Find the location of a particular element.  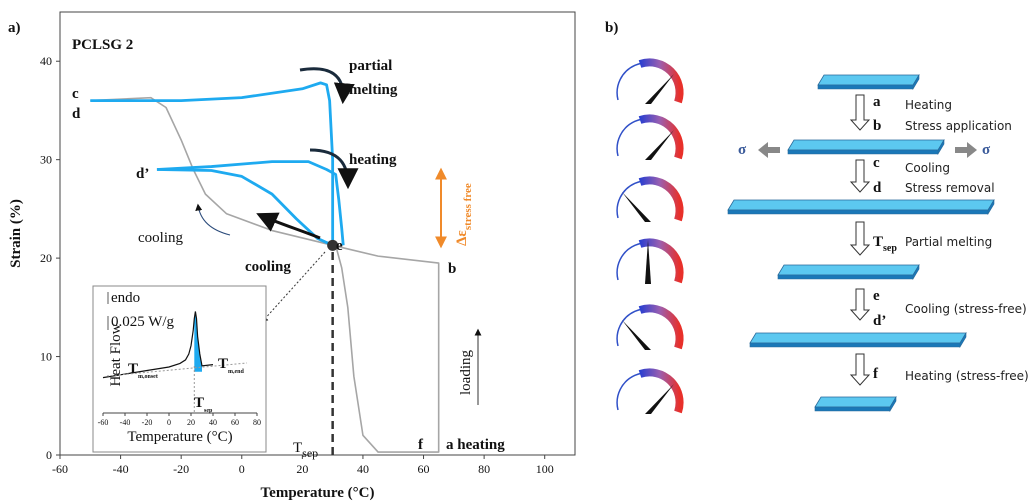

annotation: d is located at coordinates (76, 114).